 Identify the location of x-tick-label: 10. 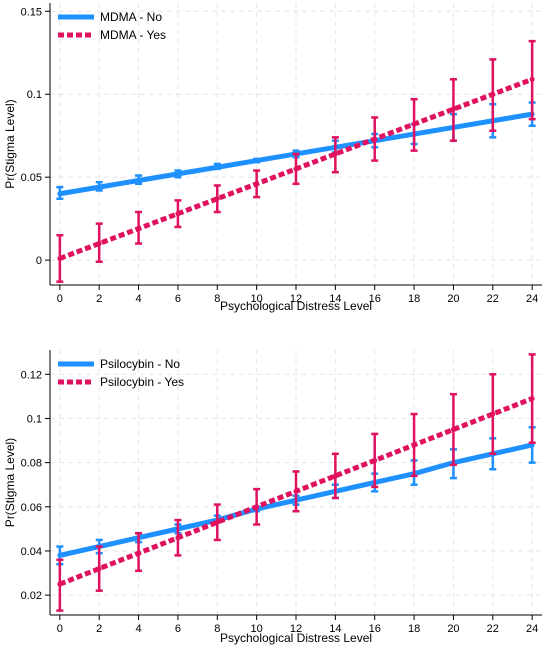
(257, 629).